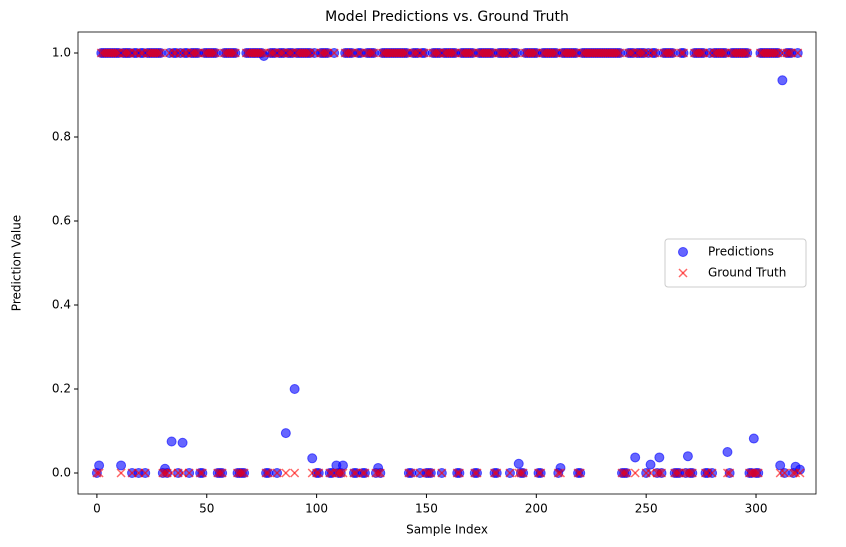  What do you see at coordinates (447, 530) in the screenshot?
I see `x-axis-label: Sample Index` at bounding box center [447, 530].